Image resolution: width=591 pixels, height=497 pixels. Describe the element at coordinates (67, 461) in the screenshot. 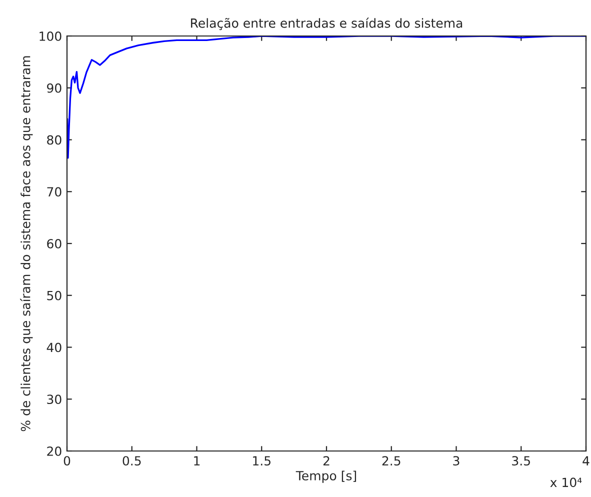

I see `x-tick-label: 0` at that location.